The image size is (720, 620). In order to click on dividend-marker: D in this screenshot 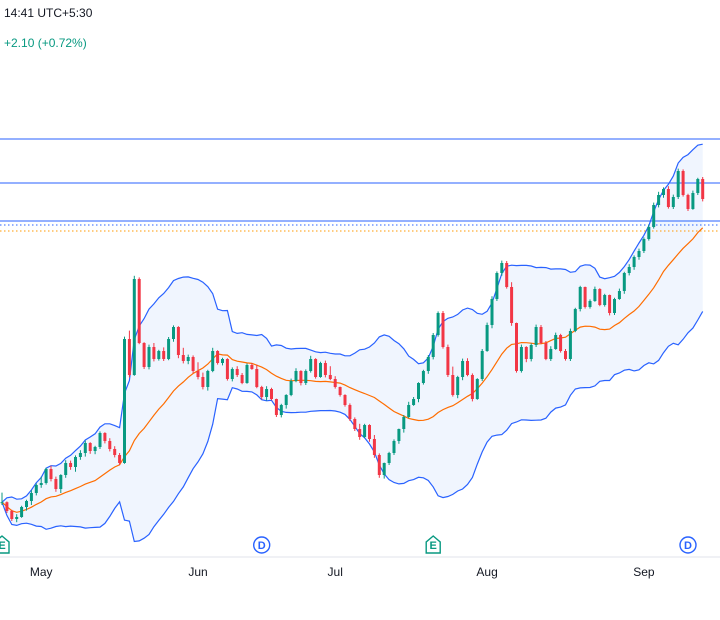, I will do `click(688, 545)`.